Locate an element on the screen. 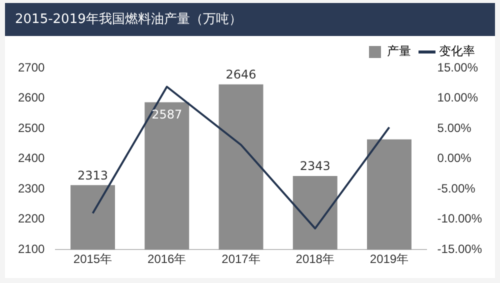  y2-tick-label: 15.00% is located at coordinates (457, 67).